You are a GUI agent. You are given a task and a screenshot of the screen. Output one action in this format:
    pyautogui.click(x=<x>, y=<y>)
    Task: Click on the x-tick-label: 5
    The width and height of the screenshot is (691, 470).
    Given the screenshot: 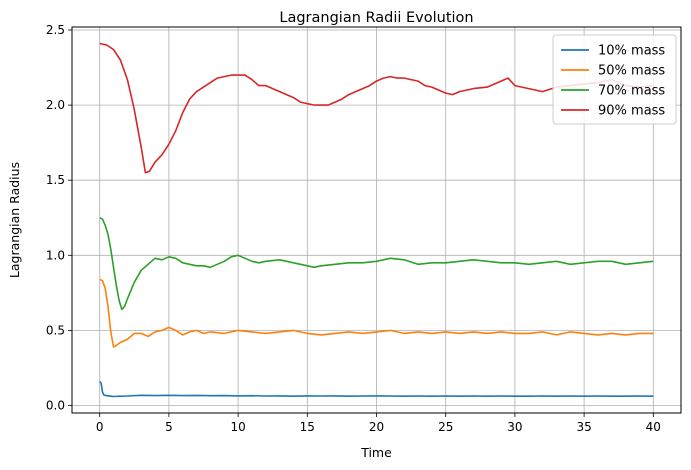 What is the action you would take?
    pyautogui.click(x=169, y=427)
    